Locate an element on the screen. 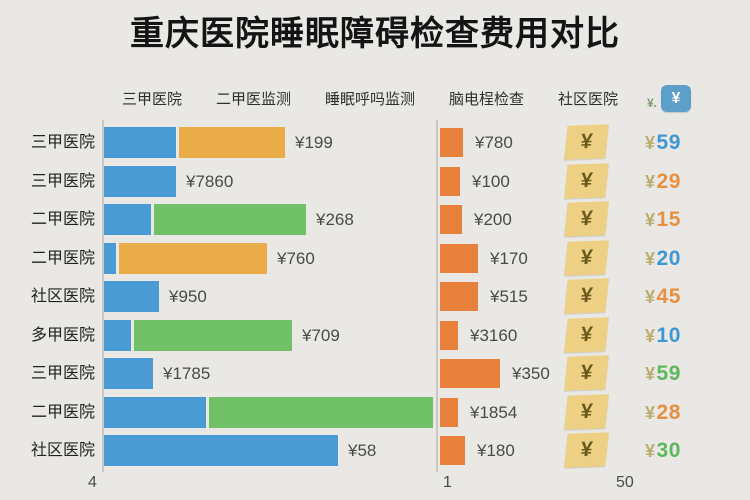 This screenshot has height=500, width=750. right-value-label: ¥10 is located at coordinates (663, 335).